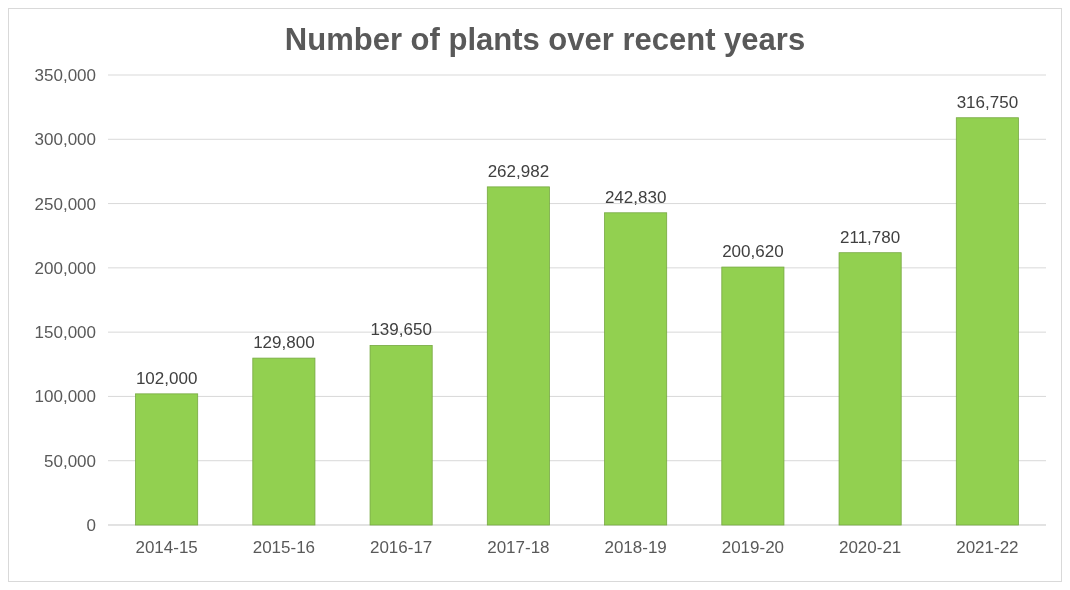  What do you see at coordinates (753, 547) in the screenshot?
I see `x-tick-label: 2019-20` at bounding box center [753, 547].